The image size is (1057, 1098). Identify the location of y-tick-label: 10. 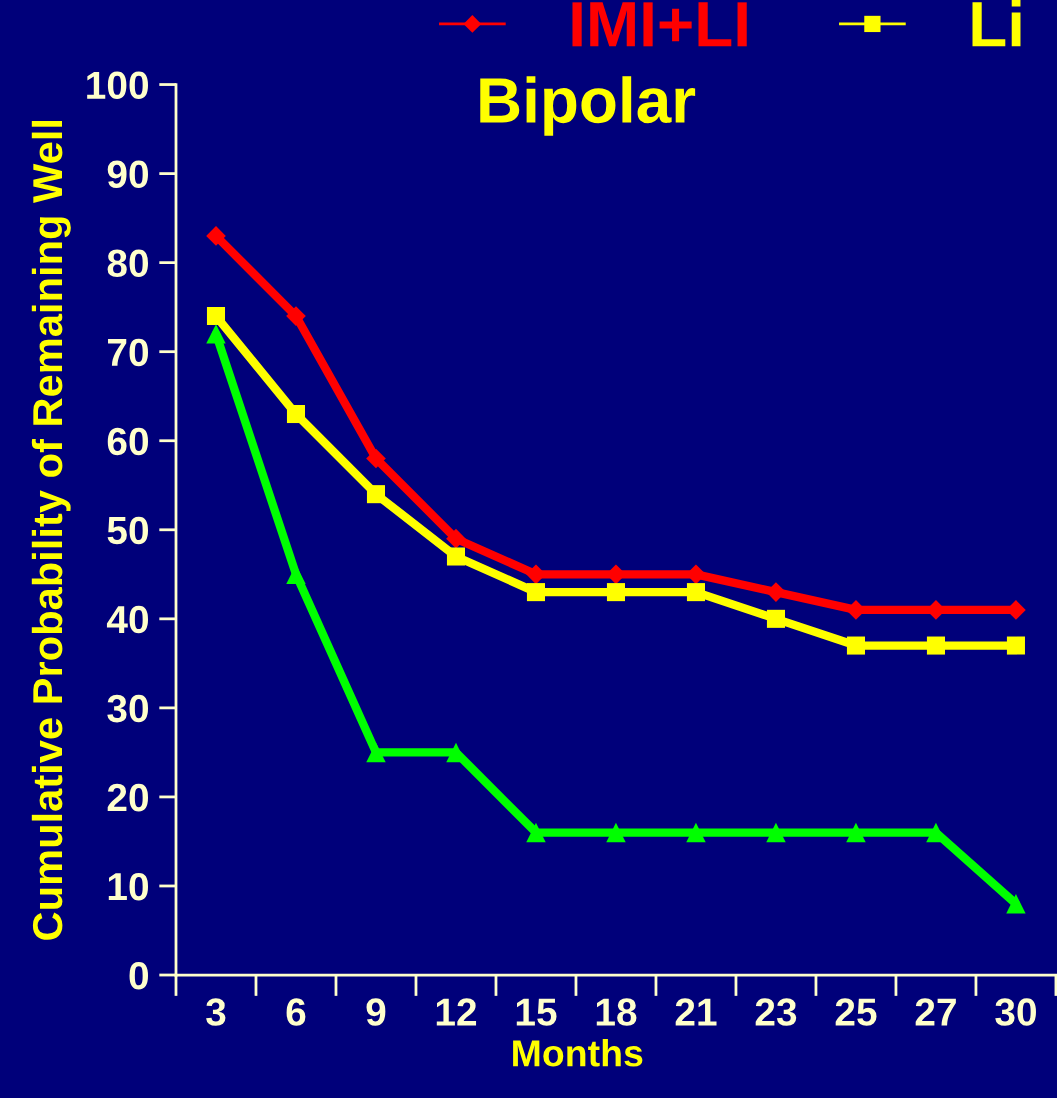
(128, 886).